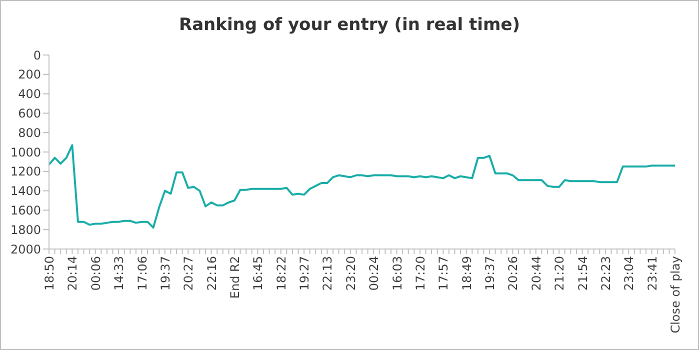  I want to click on x-tick-label: 22:13, so click(327, 273).